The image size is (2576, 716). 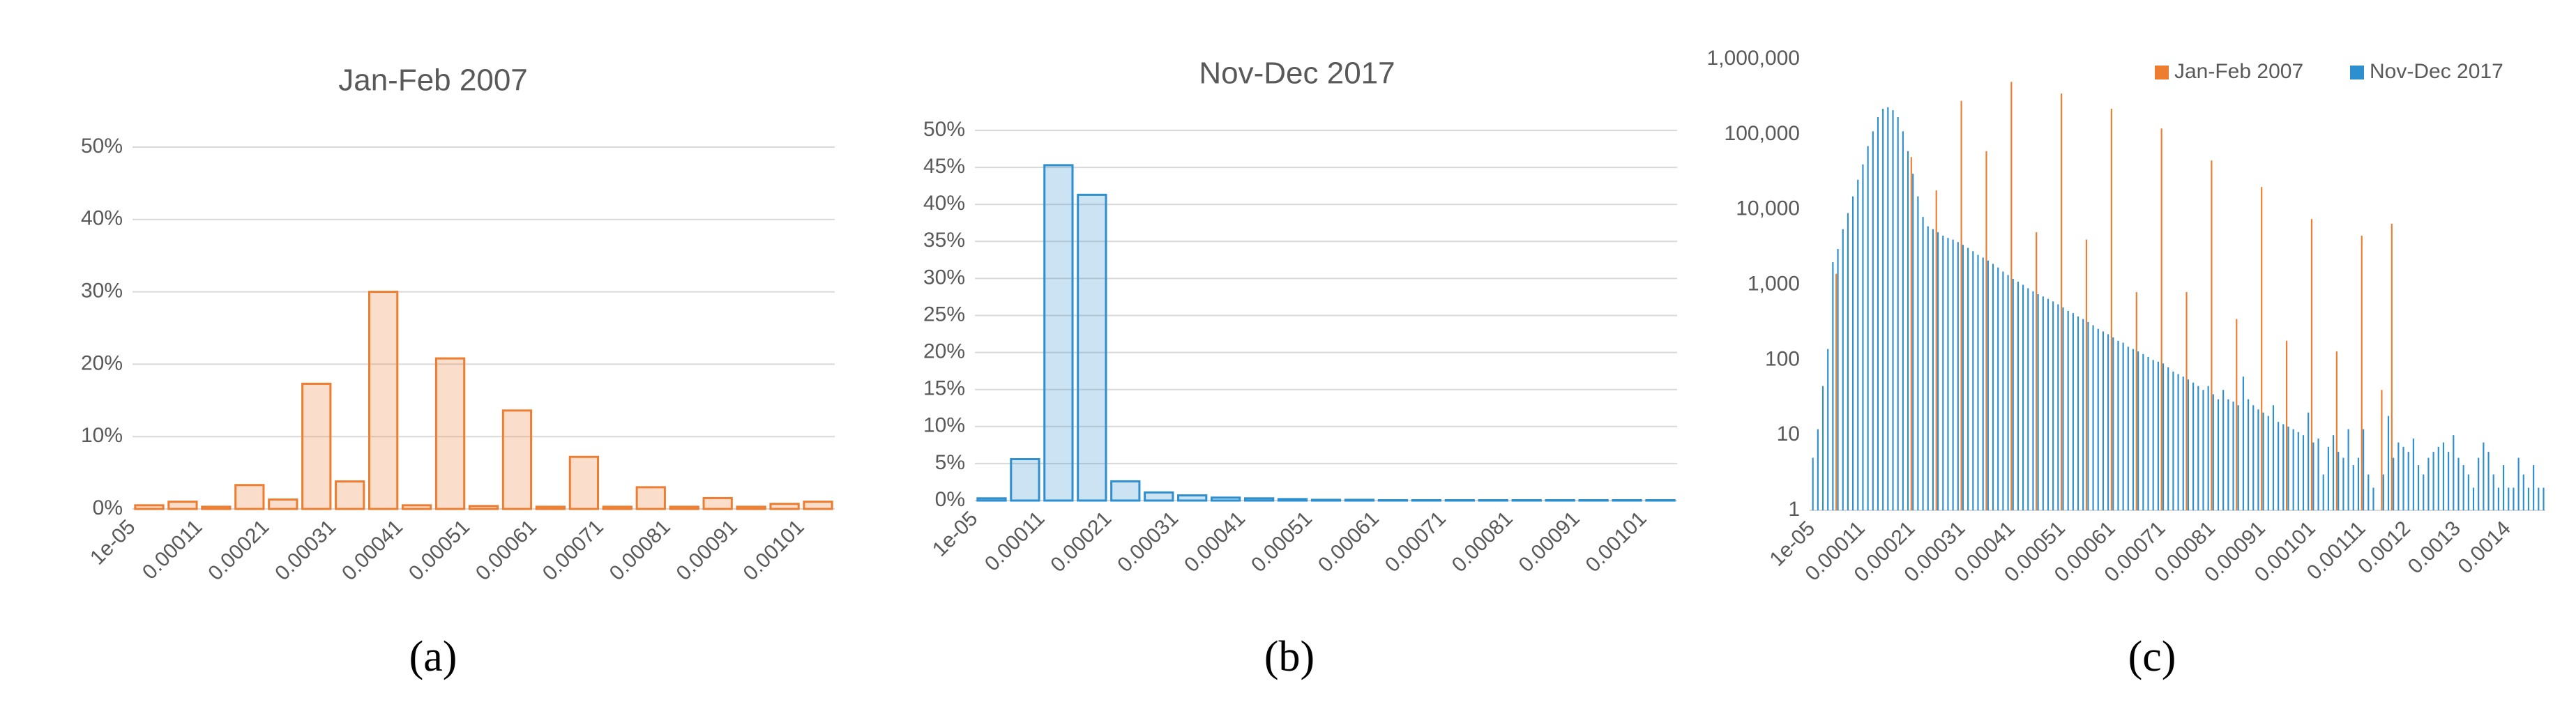 What do you see at coordinates (102, 219) in the screenshot?
I see `y-tick-label: 40%` at bounding box center [102, 219].